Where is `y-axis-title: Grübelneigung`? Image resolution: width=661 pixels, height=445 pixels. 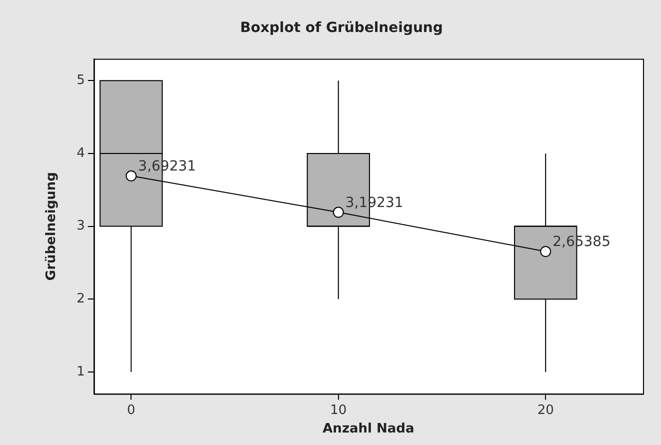 y-axis-title: Grübelneigung is located at coordinates (52, 226).